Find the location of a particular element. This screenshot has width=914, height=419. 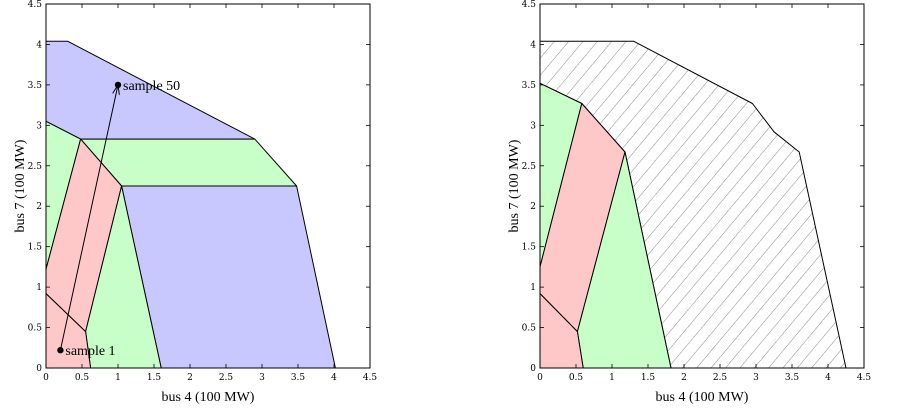

right-y-tick-label: 1 is located at coordinates (533, 288).